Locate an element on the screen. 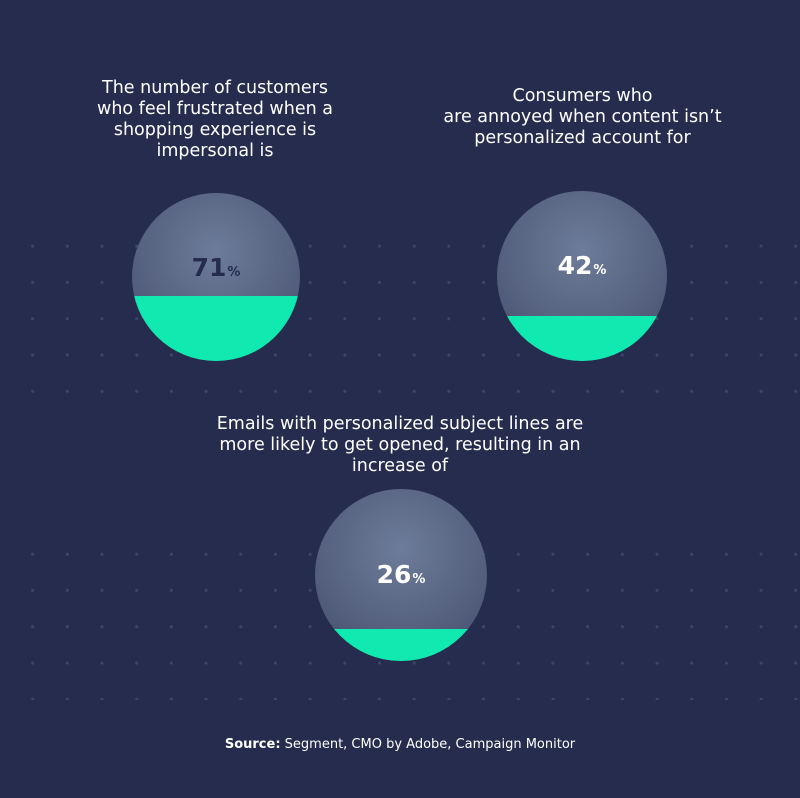 The image size is (800, 798). stat-frustrated-fill is located at coordinates (216, 328).